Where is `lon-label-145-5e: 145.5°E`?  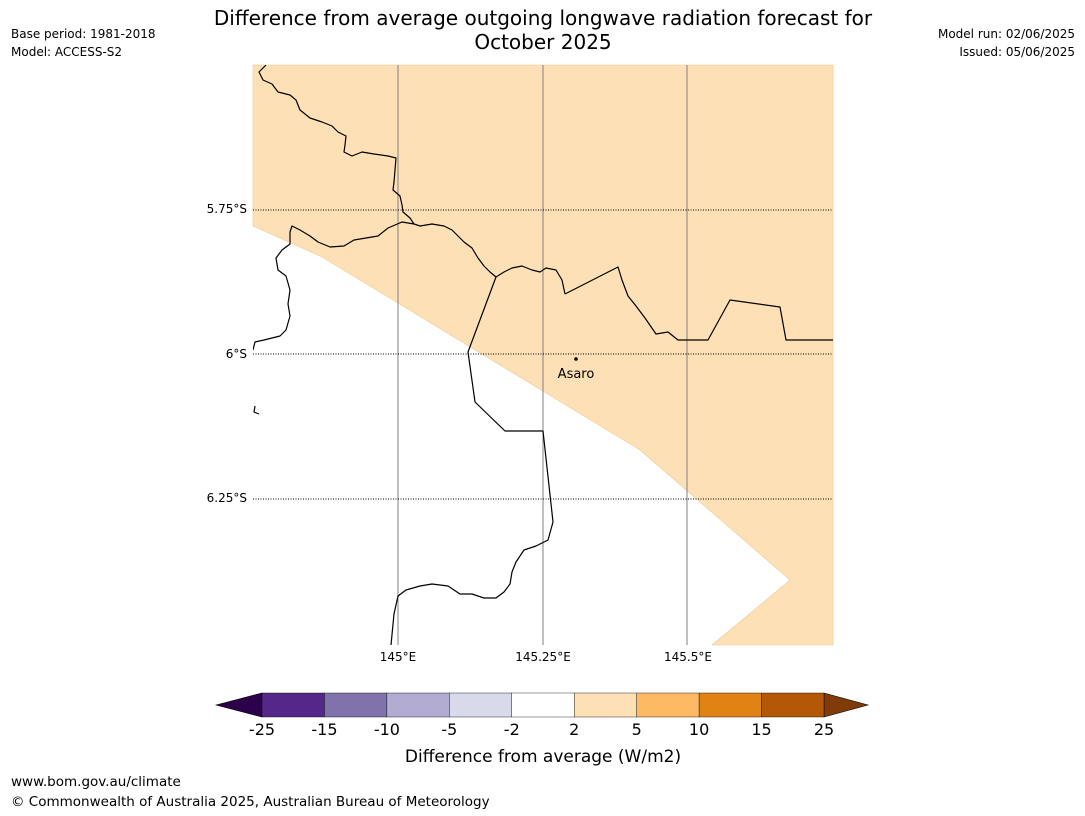 lon-label-145-5e: 145.5°E is located at coordinates (688, 657).